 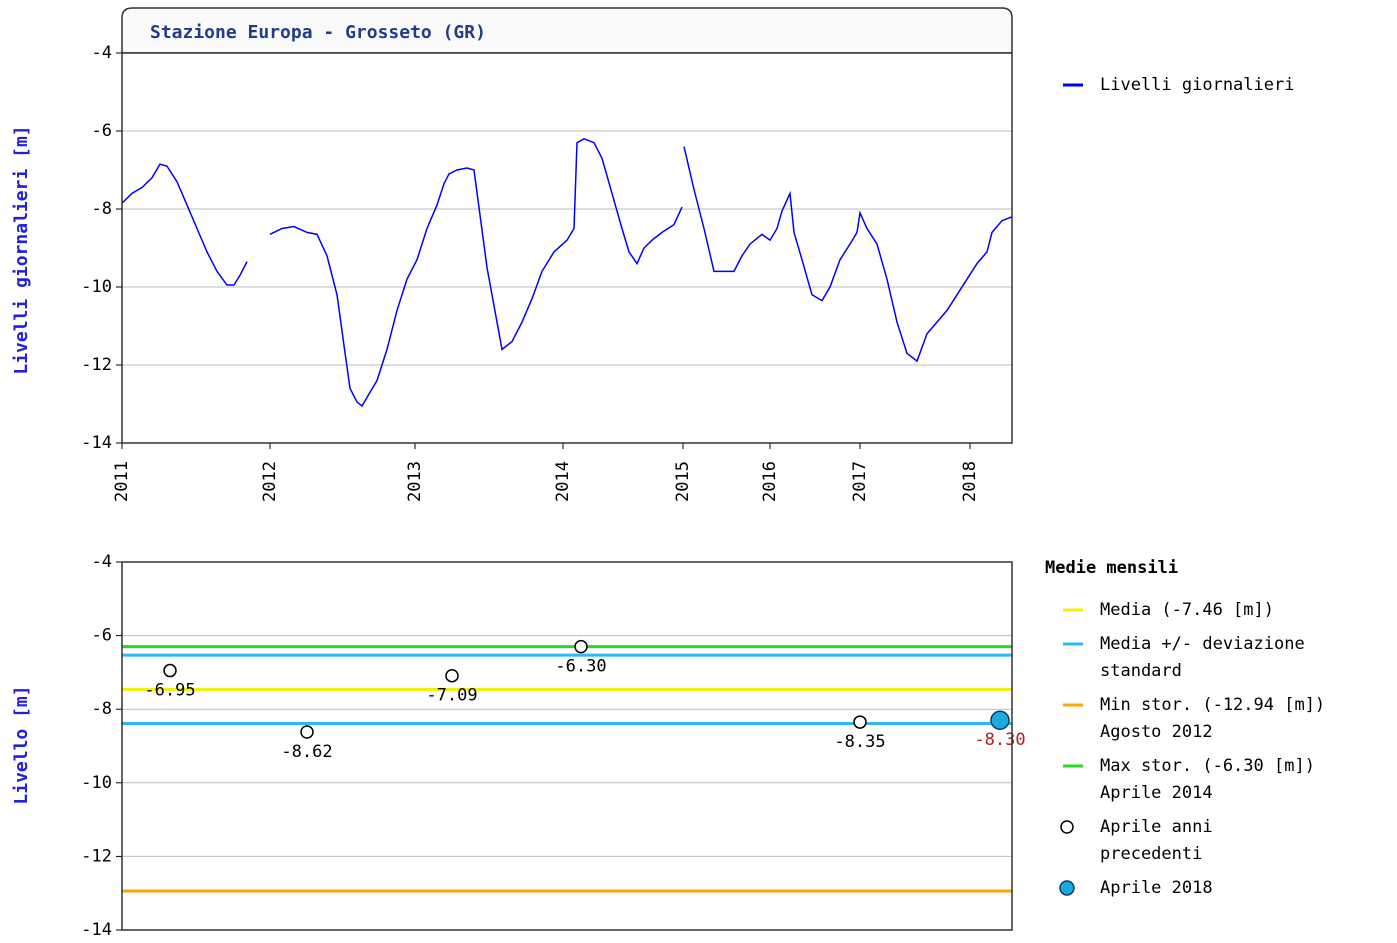 I want to click on y-axis-label: Livelli giornalieri [m], so click(x=21, y=249).